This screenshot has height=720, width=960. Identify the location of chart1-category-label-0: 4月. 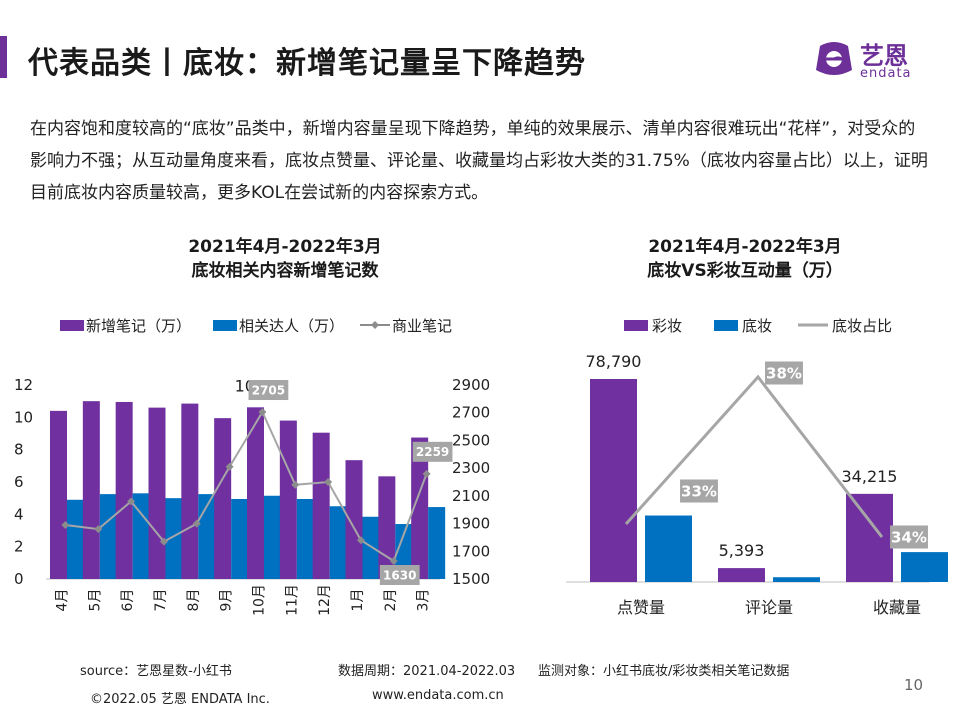
(62, 600).